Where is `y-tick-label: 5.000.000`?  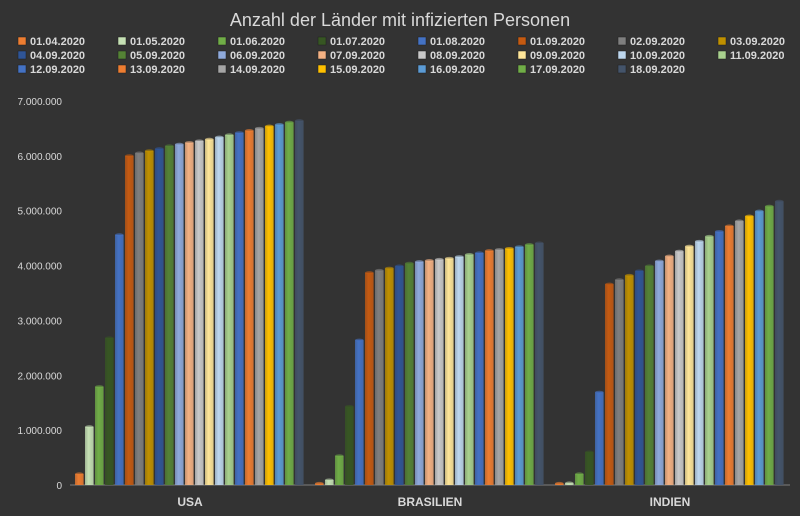 y-tick-label: 5.000.000 is located at coordinates (40, 212).